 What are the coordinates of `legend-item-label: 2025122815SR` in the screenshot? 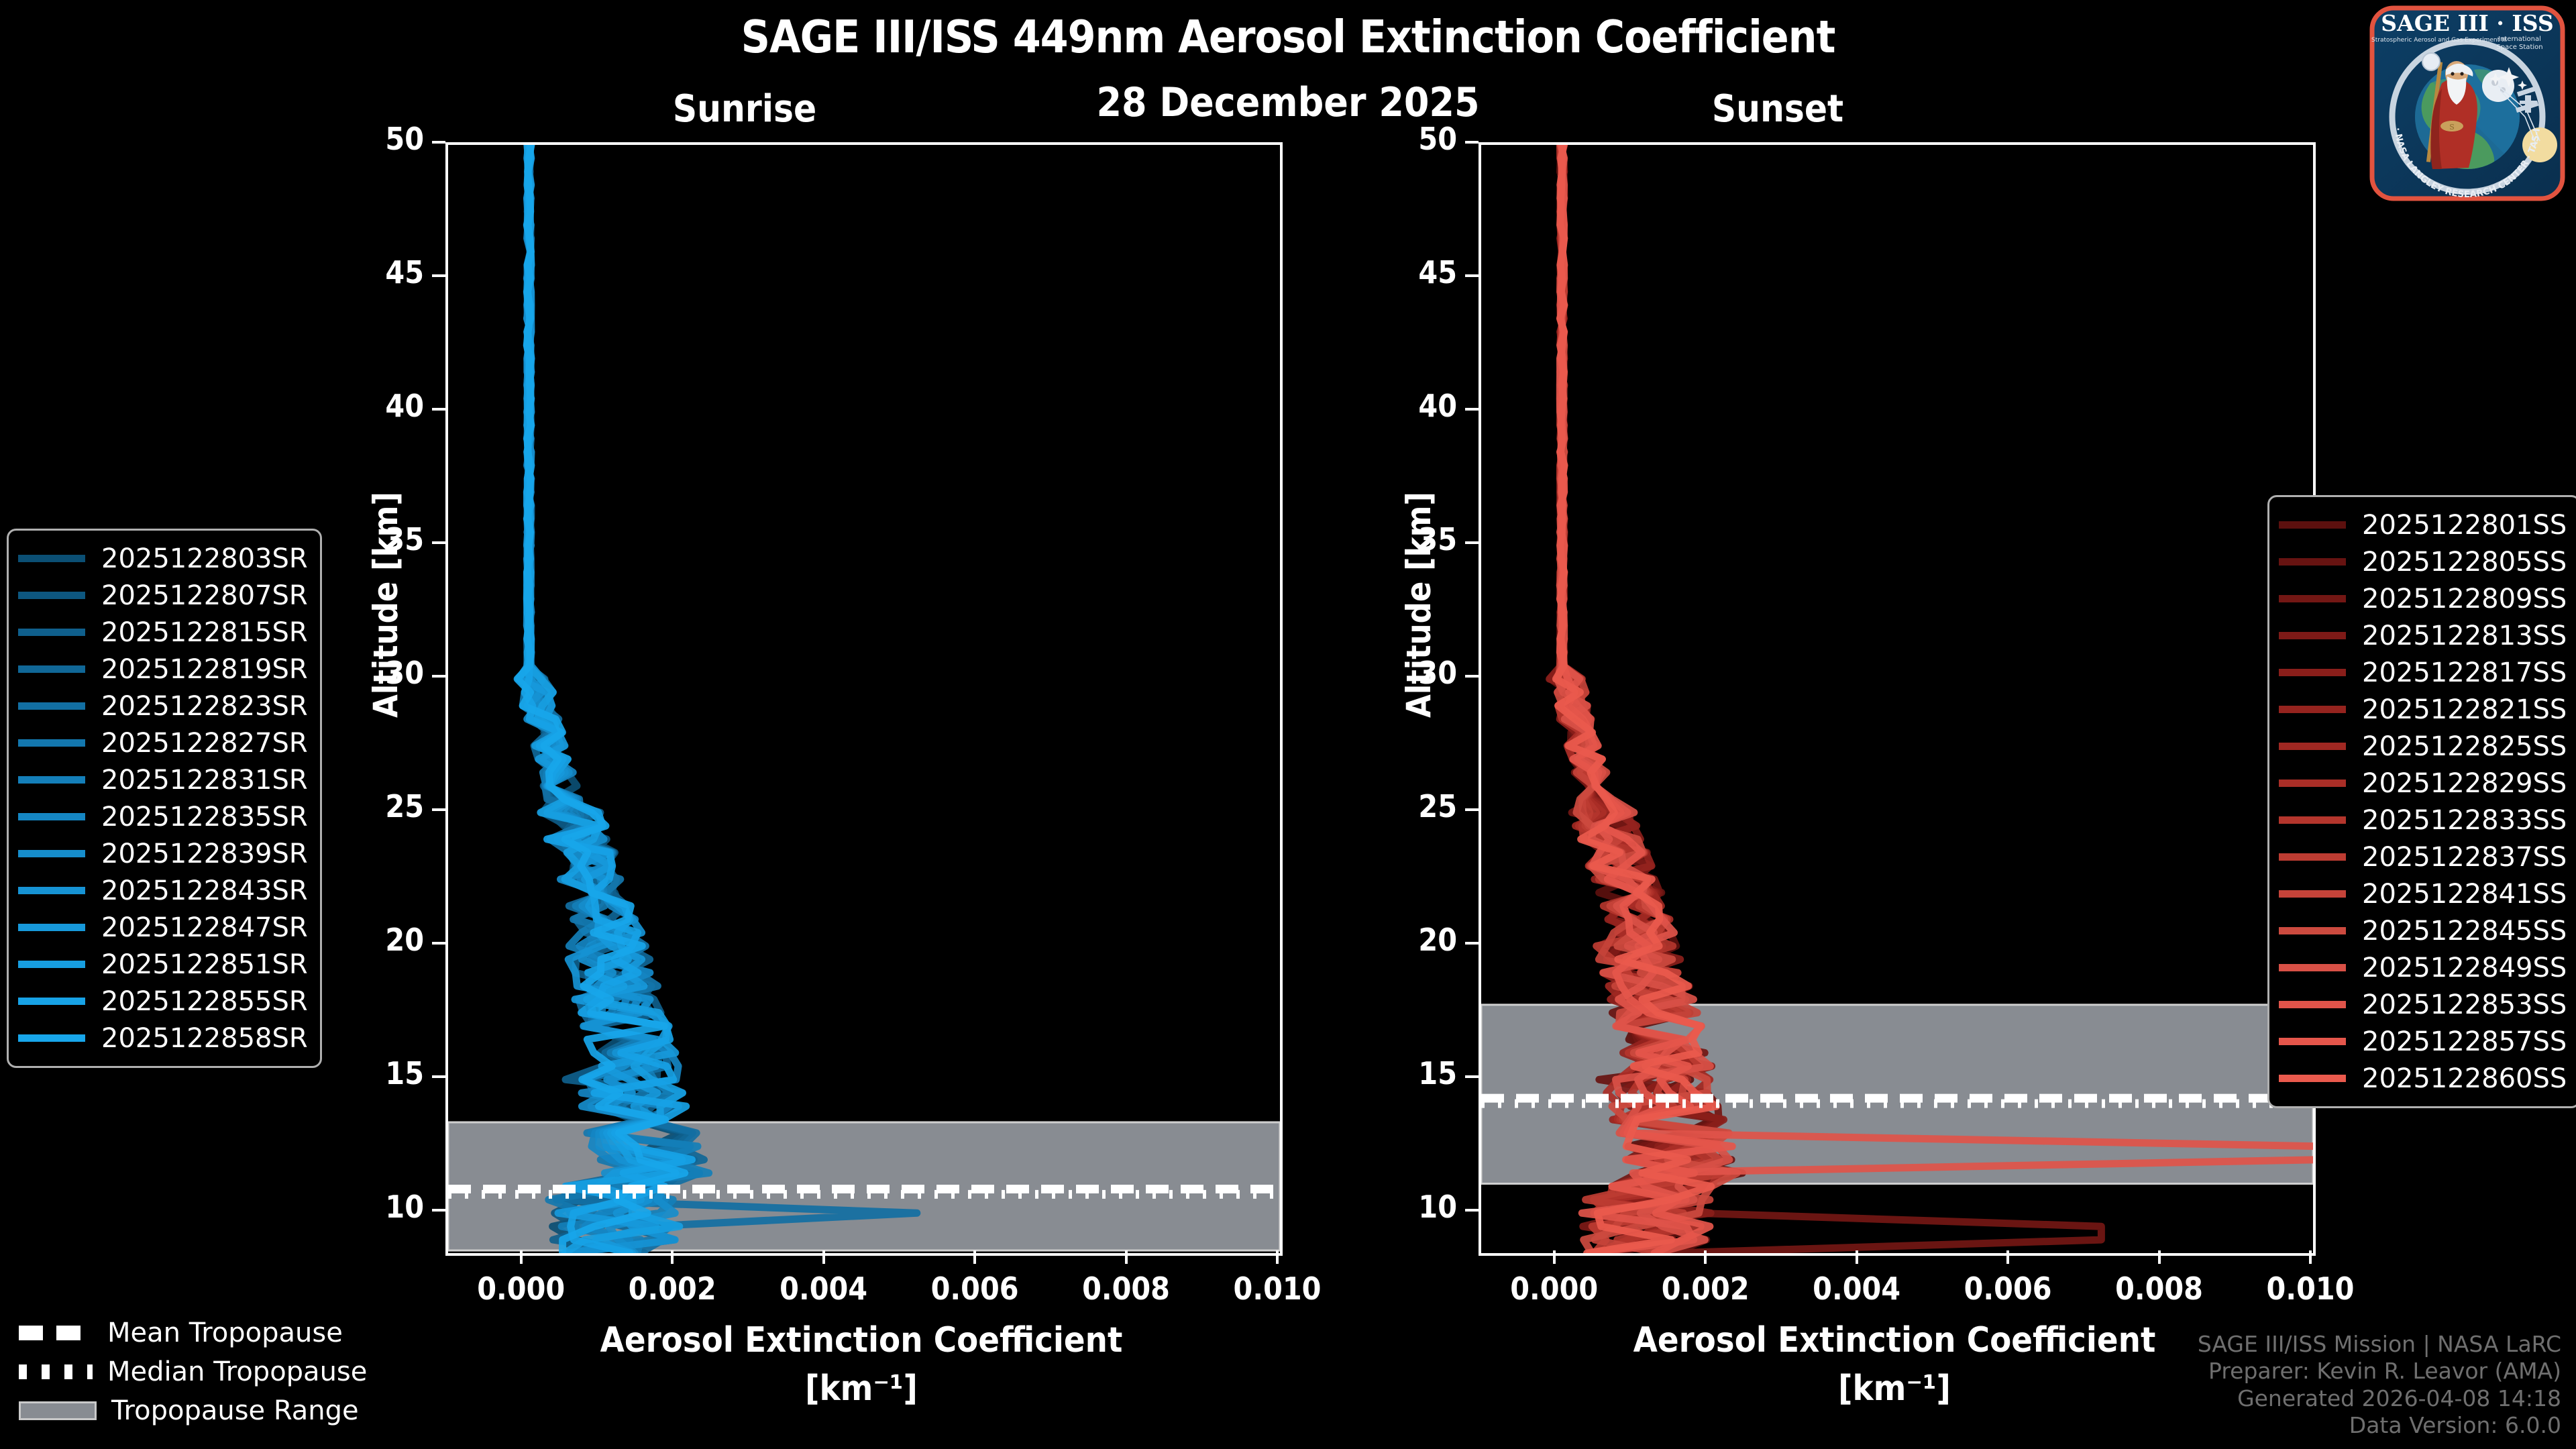 It's located at (204, 632).